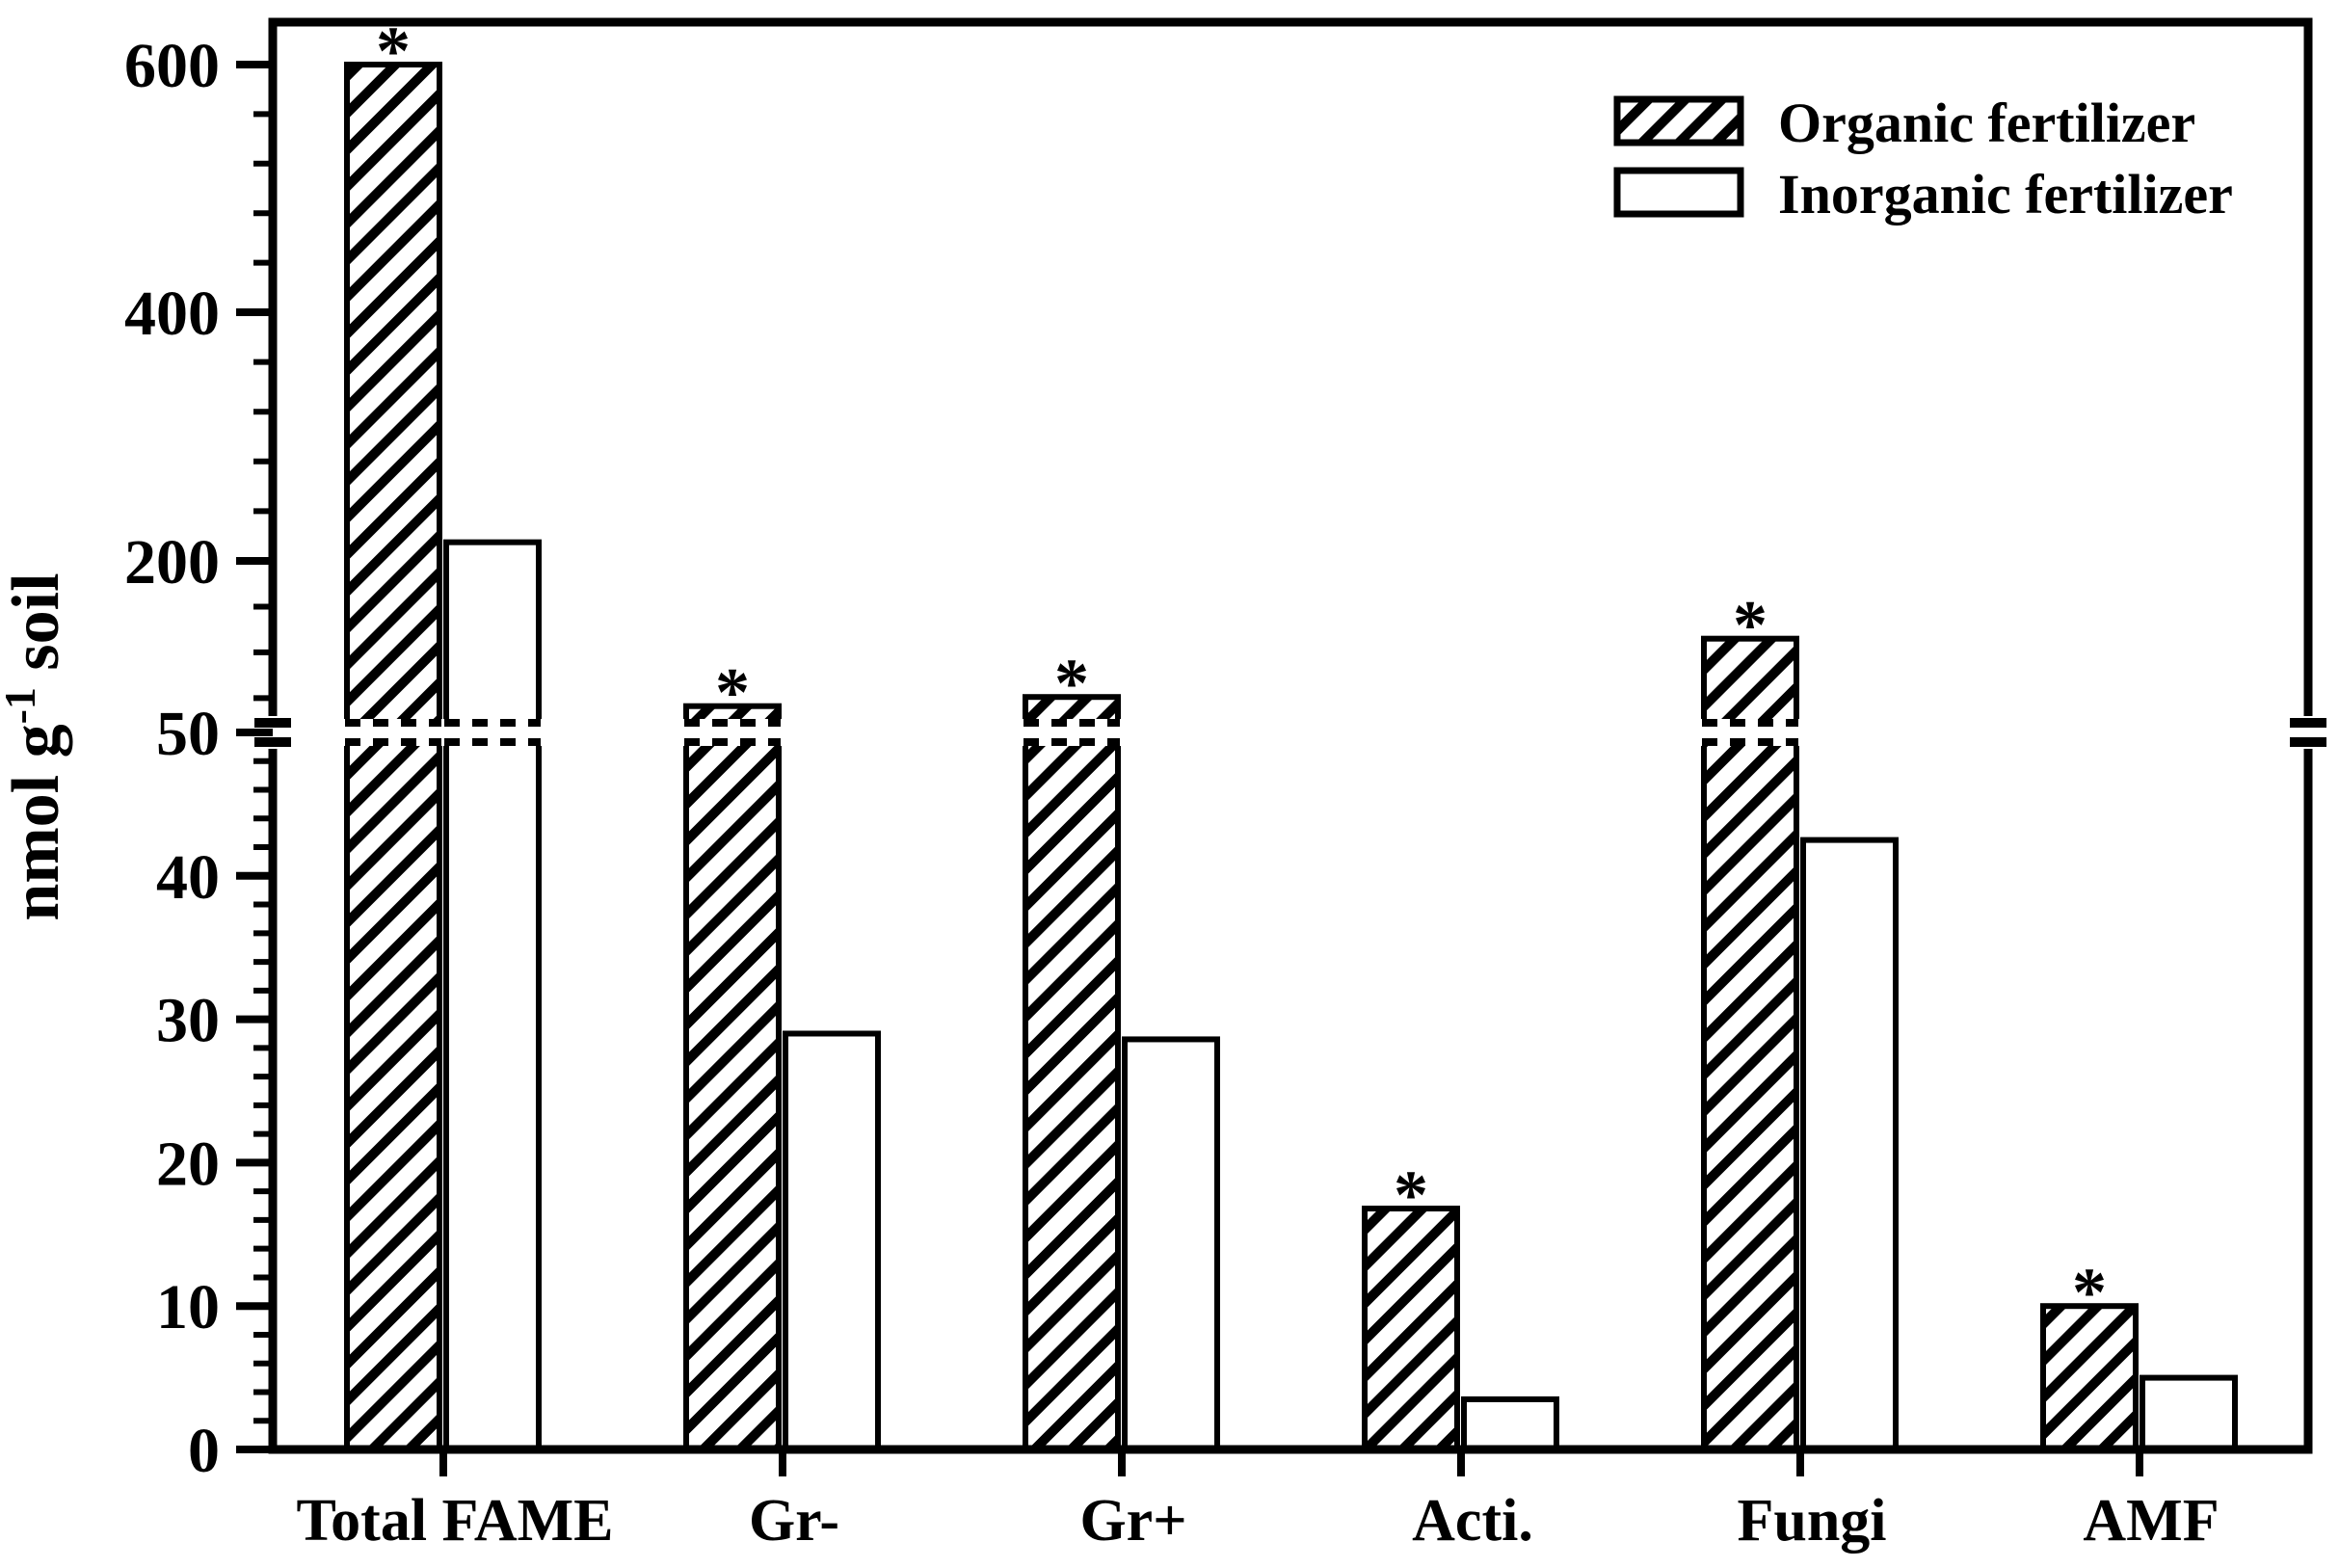 Image resolution: width=2339 pixels, height=1568 pixels. Describe the element at coordinates (204, 1451) in the screenshot. I see `y-tick-label: 0` at that location.